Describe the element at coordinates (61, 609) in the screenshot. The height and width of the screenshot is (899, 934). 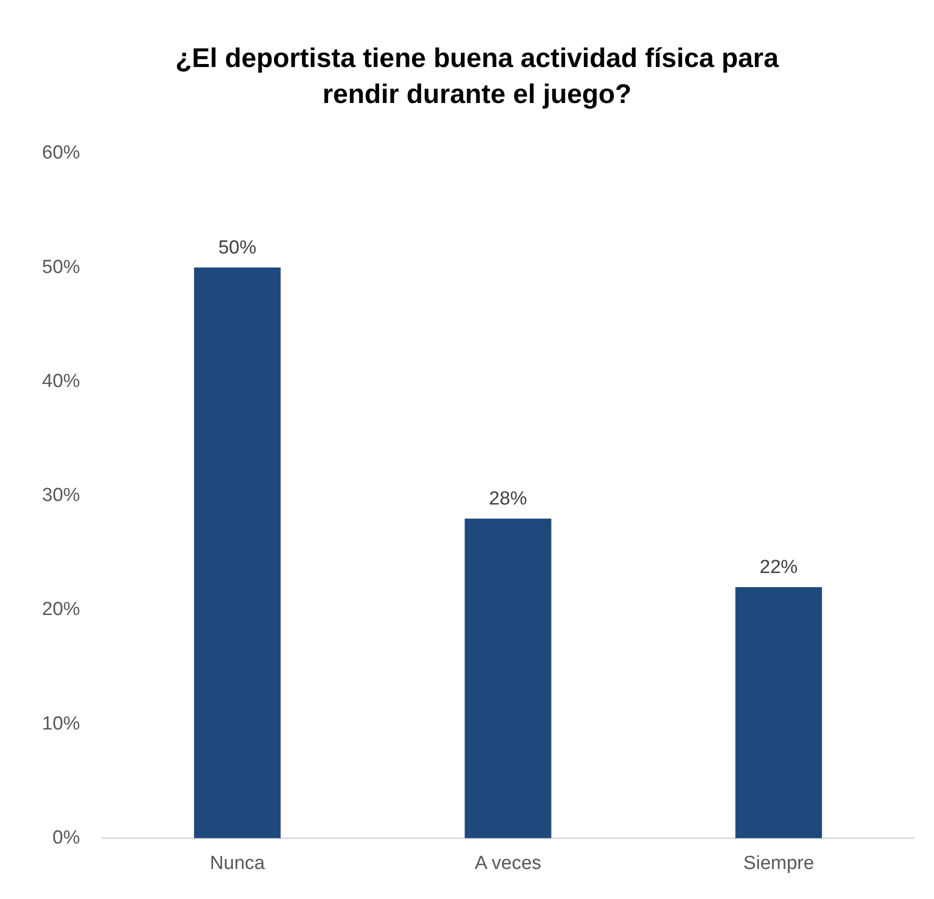
I see `y-tick-label: 20%` at that location.